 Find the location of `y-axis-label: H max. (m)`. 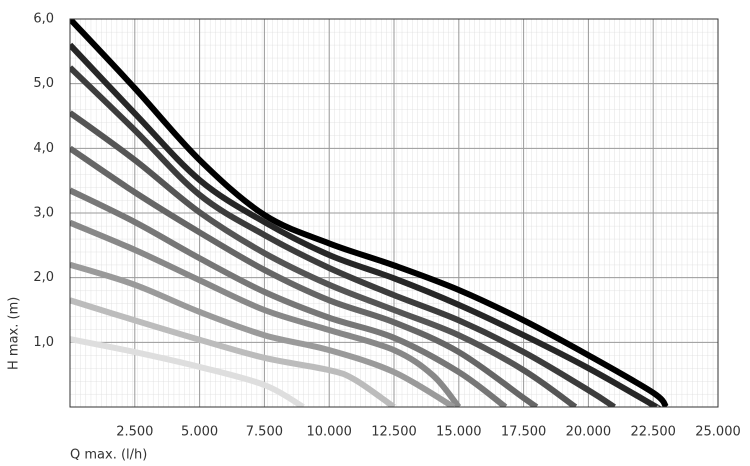

y-axis-label: H max. (m) is located at coordinates (14, 333).